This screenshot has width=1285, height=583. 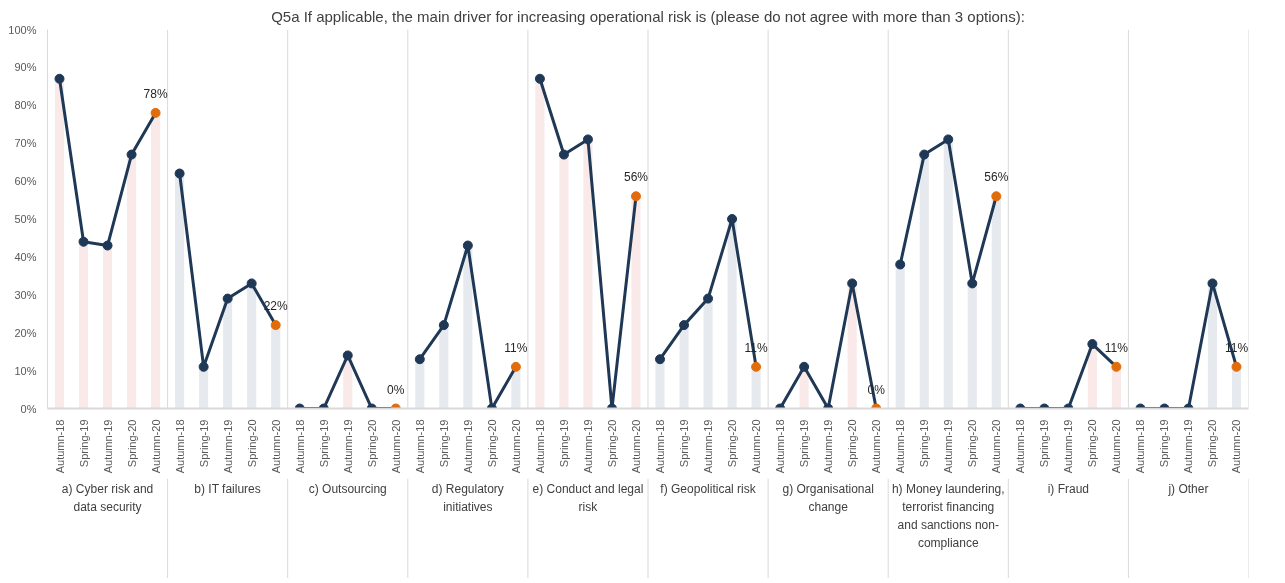 What do you see at coordinates (948, 516) in the screenshot?
I see `text: h) Money laundering, terrorist financing and sanctions non-compliance` at bounding box center [948, 516].